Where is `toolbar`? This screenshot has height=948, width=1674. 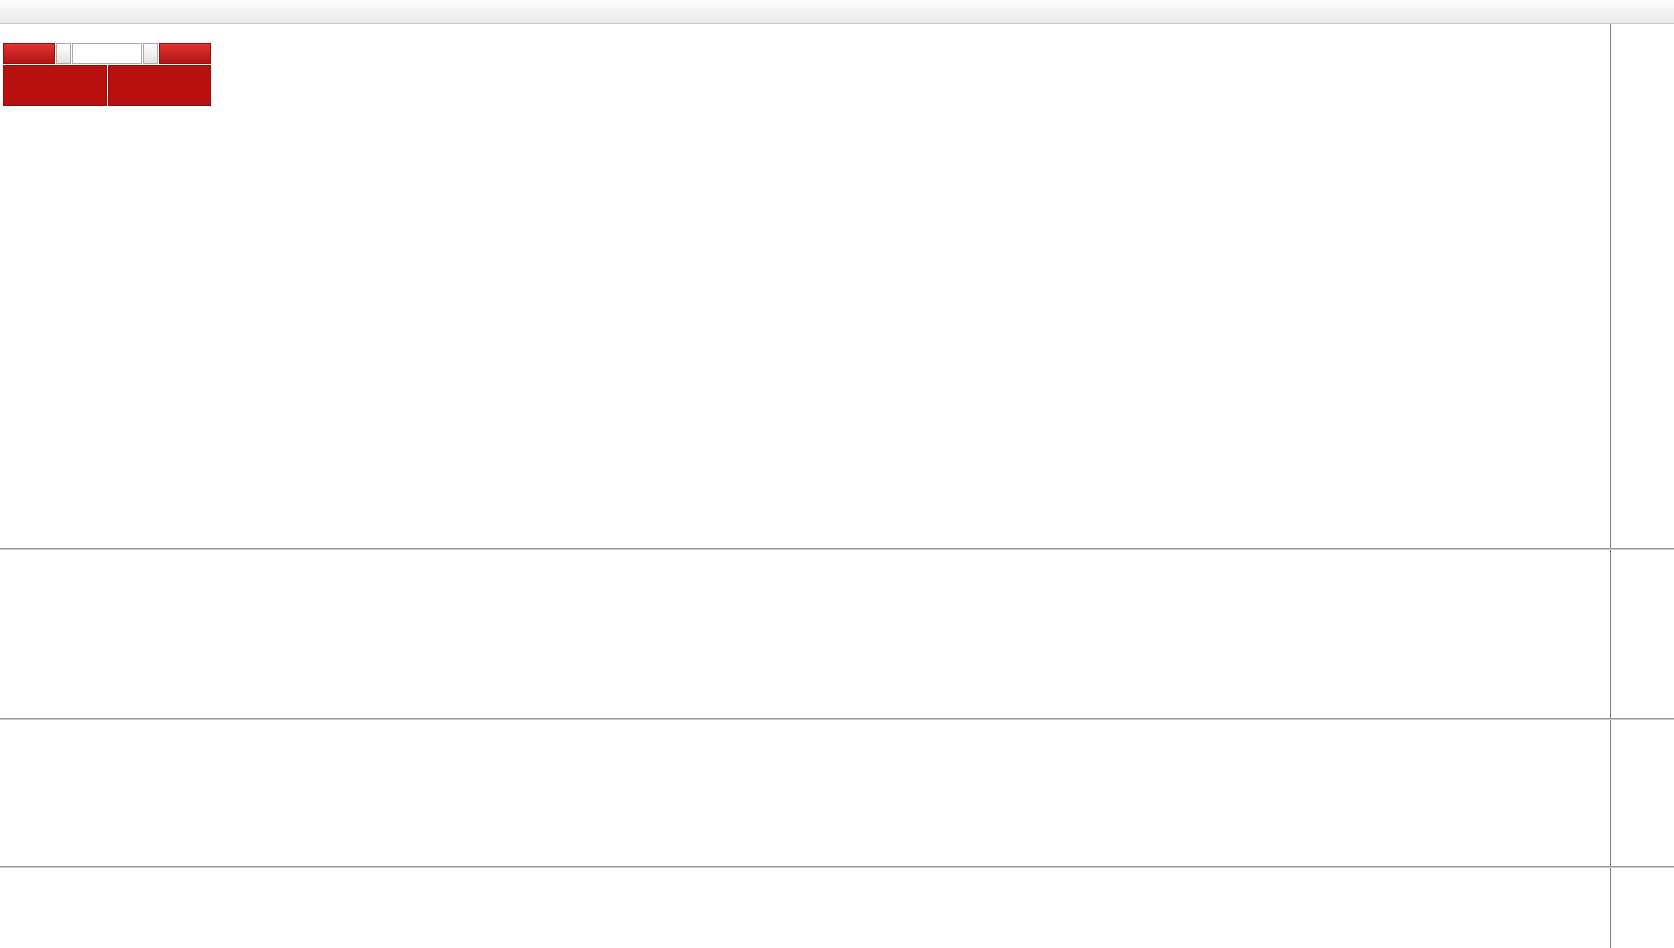
toolbar is located at coordinates (837, 12).